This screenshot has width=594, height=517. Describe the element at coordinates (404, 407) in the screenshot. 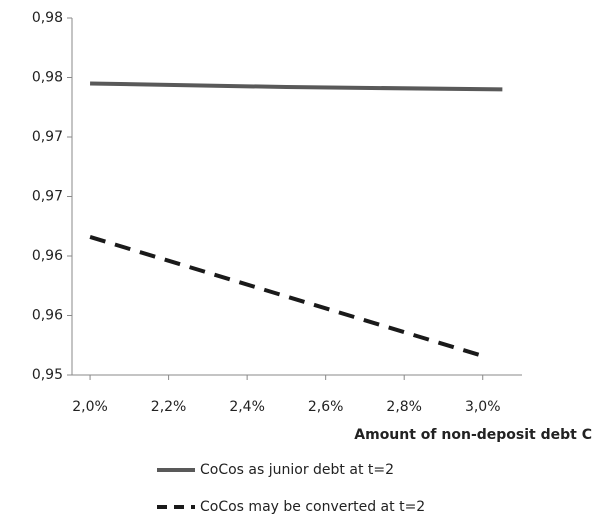

I see `x-tick-label: 2,8%` at that location.